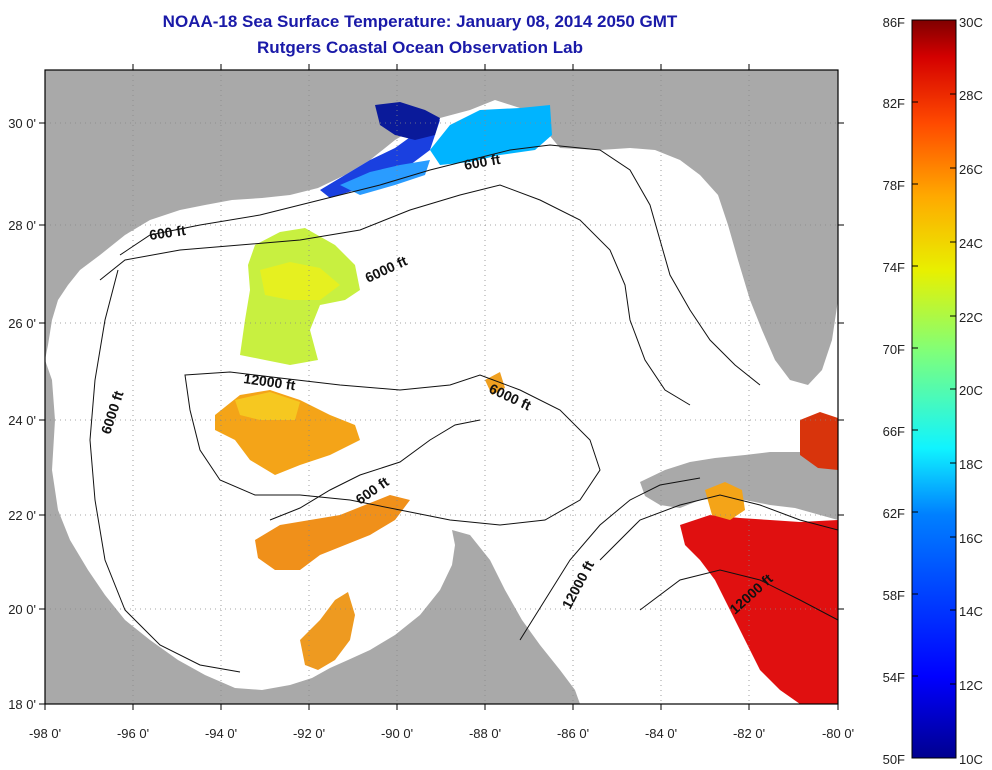 The image size is (992, 770). I want to click on cb-f-label: 62F, so click(894, 513).